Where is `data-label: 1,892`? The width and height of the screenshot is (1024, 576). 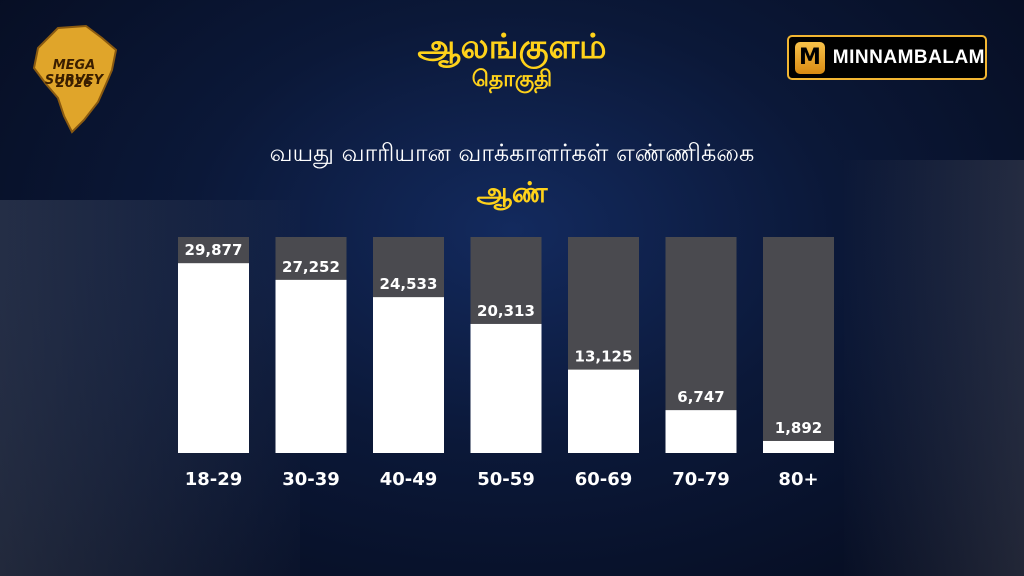 data-label: 1,892 is located at coordinates (798, 428).